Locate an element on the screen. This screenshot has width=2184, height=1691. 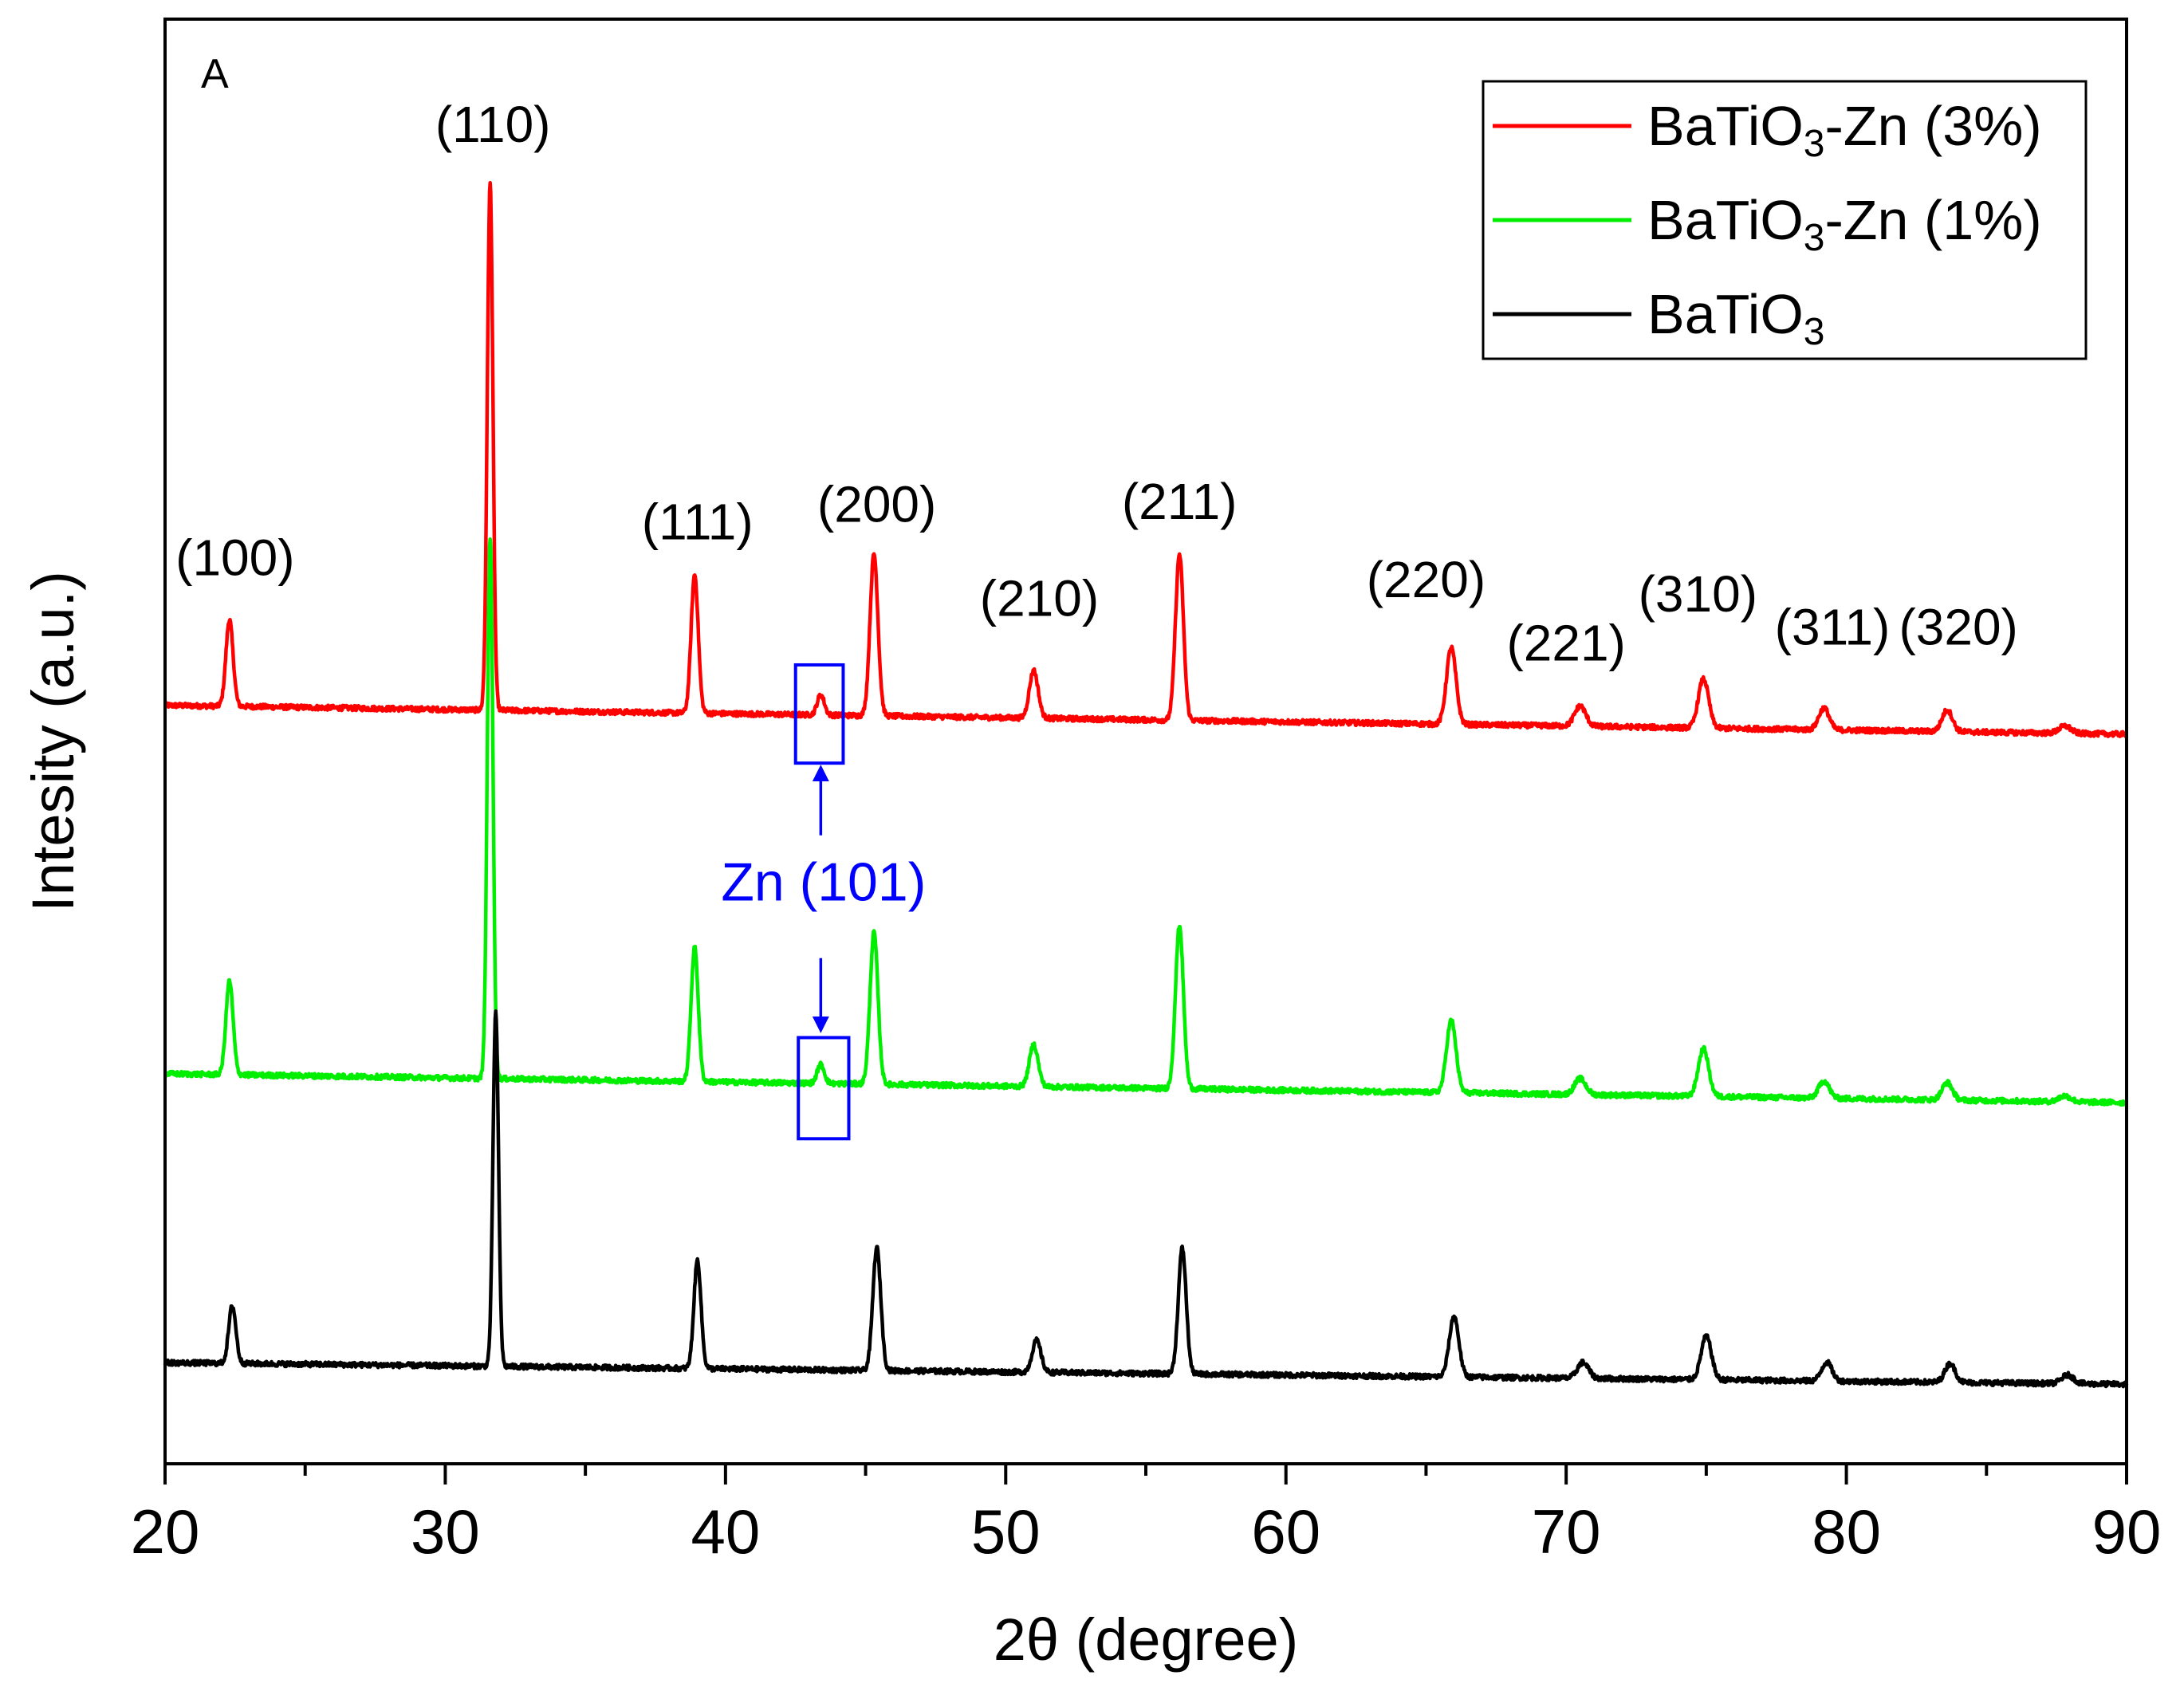
peak-label: (220) is located at coordinates (1426, 579).